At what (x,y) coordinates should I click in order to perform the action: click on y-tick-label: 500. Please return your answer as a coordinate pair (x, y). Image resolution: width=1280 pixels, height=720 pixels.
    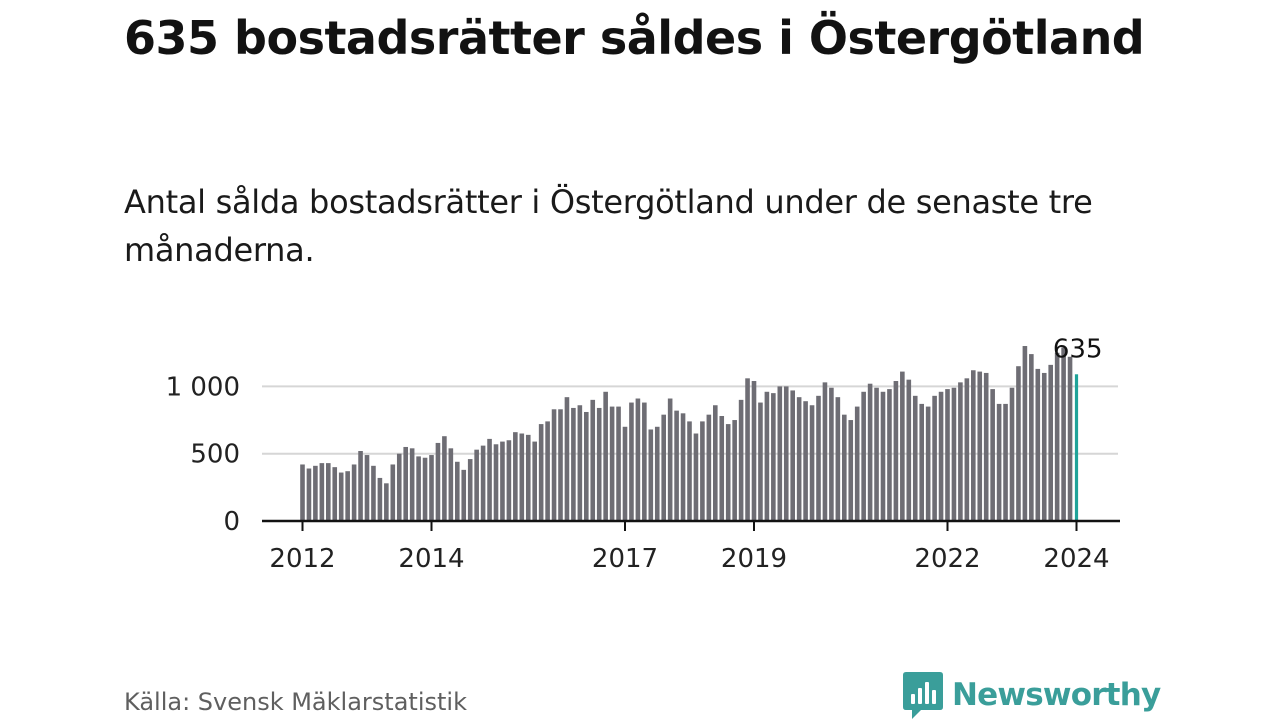
    Looking at the image, I should click on (215, 455).